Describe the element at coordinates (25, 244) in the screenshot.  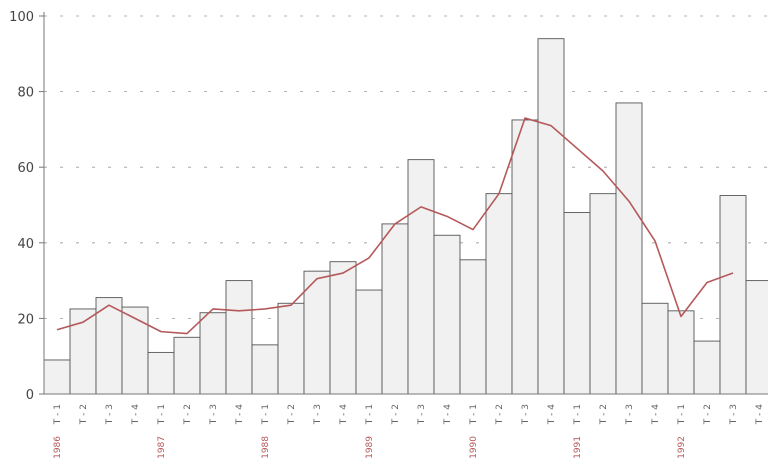
I see `y-tick-label: 40` at that location.